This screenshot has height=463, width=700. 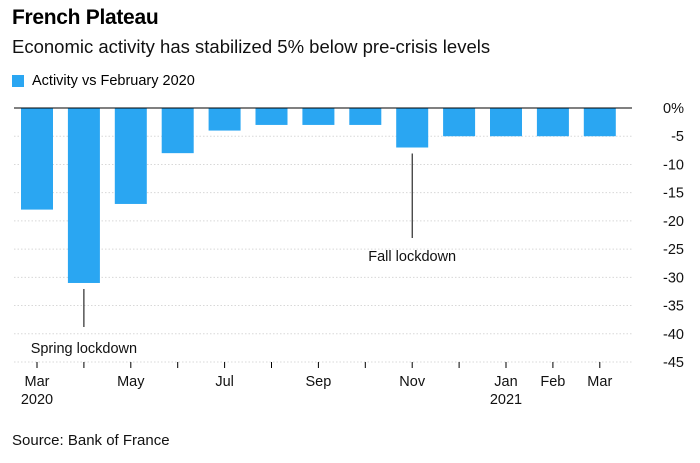 I want to click on x-tick-label: Jul, so click(x=224, y=382).